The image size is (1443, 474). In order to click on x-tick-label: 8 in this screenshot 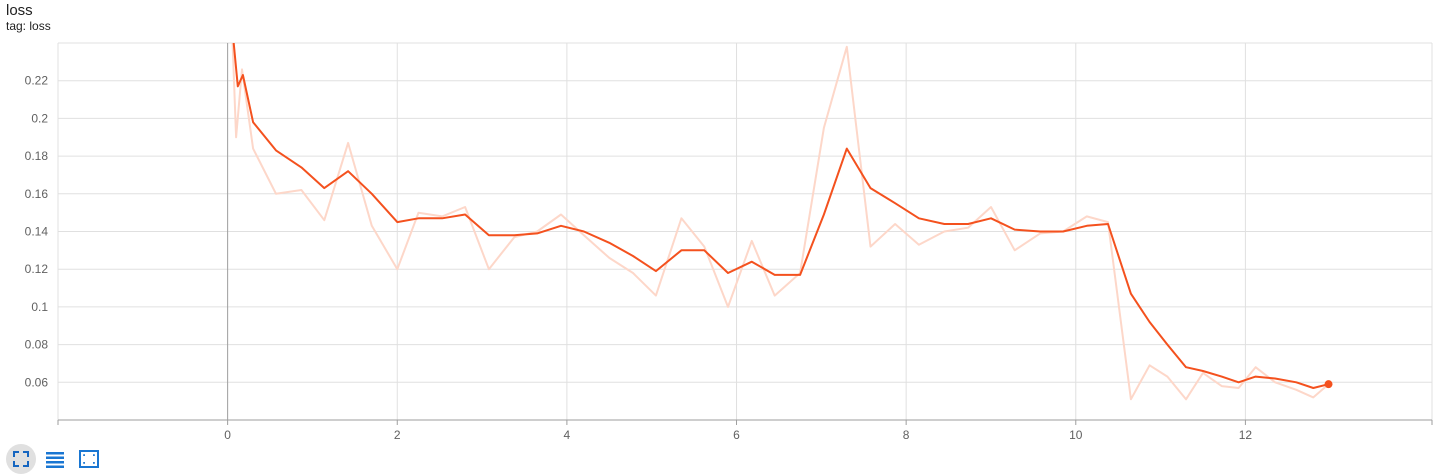, I will do `click(906, 435)`.